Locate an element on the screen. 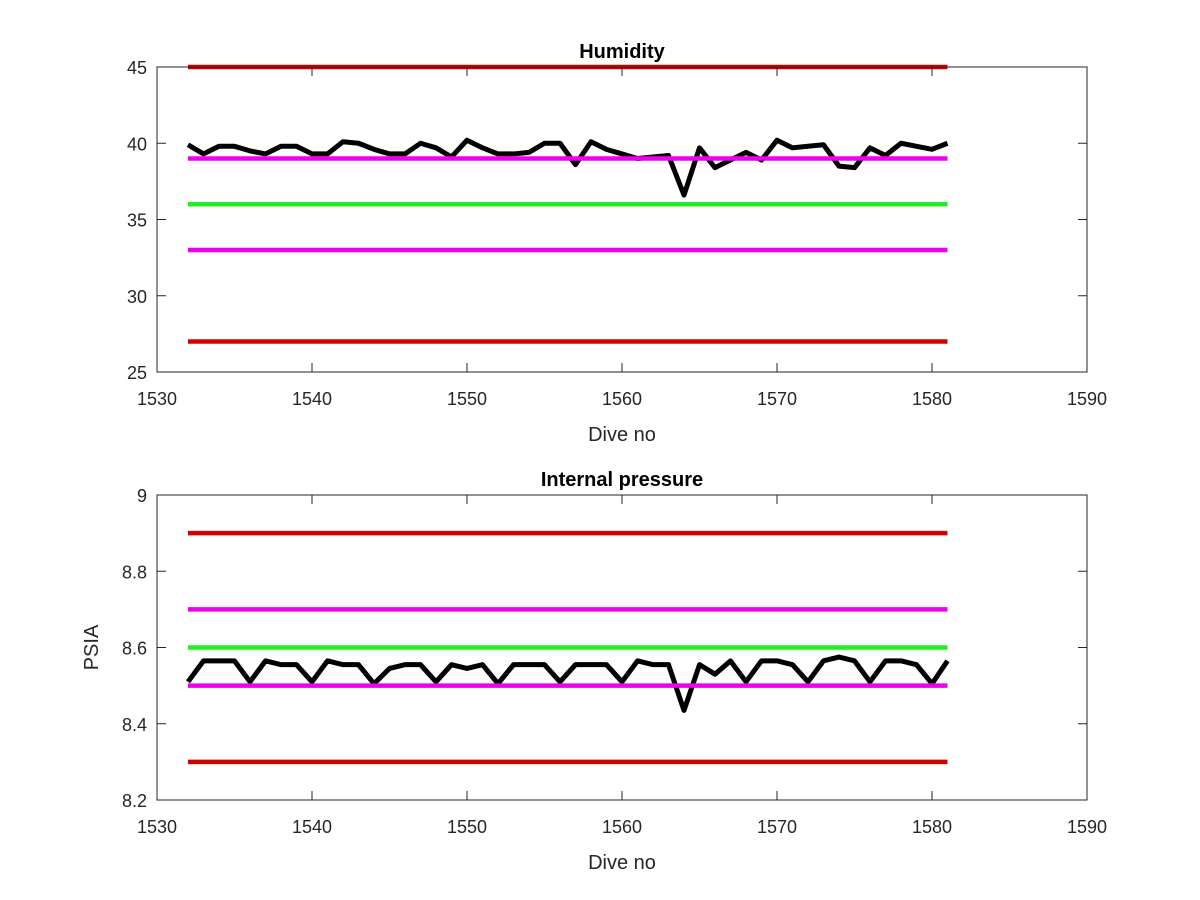  humidity-x-tick-label: 1530 is located at coordinates (157, 399).